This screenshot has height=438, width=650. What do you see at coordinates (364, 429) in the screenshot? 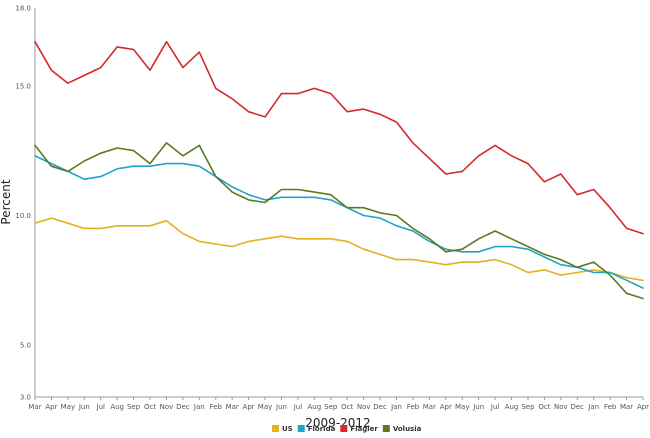
I see `legend-label-flagler: Flagler` at bounding box center [364, 429].